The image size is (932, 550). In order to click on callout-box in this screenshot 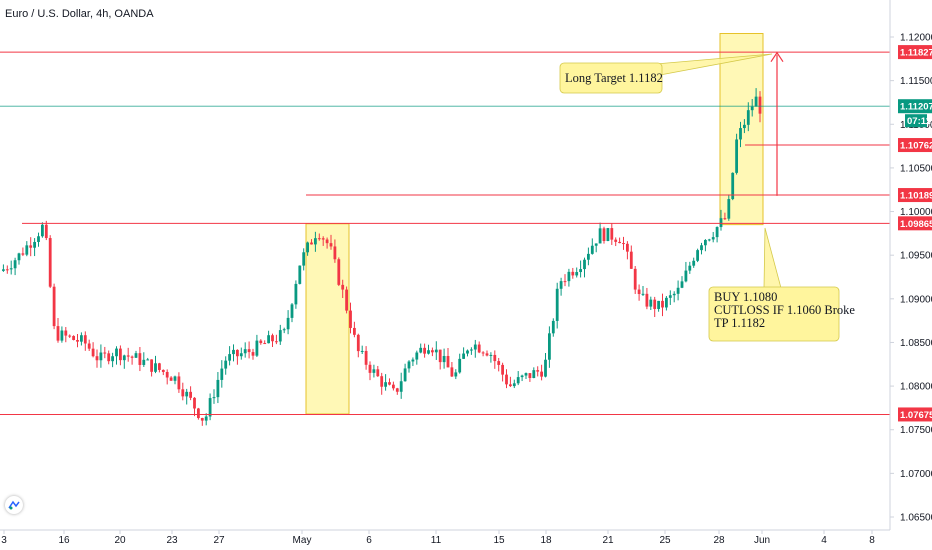, I will do `click(611, 78)`.